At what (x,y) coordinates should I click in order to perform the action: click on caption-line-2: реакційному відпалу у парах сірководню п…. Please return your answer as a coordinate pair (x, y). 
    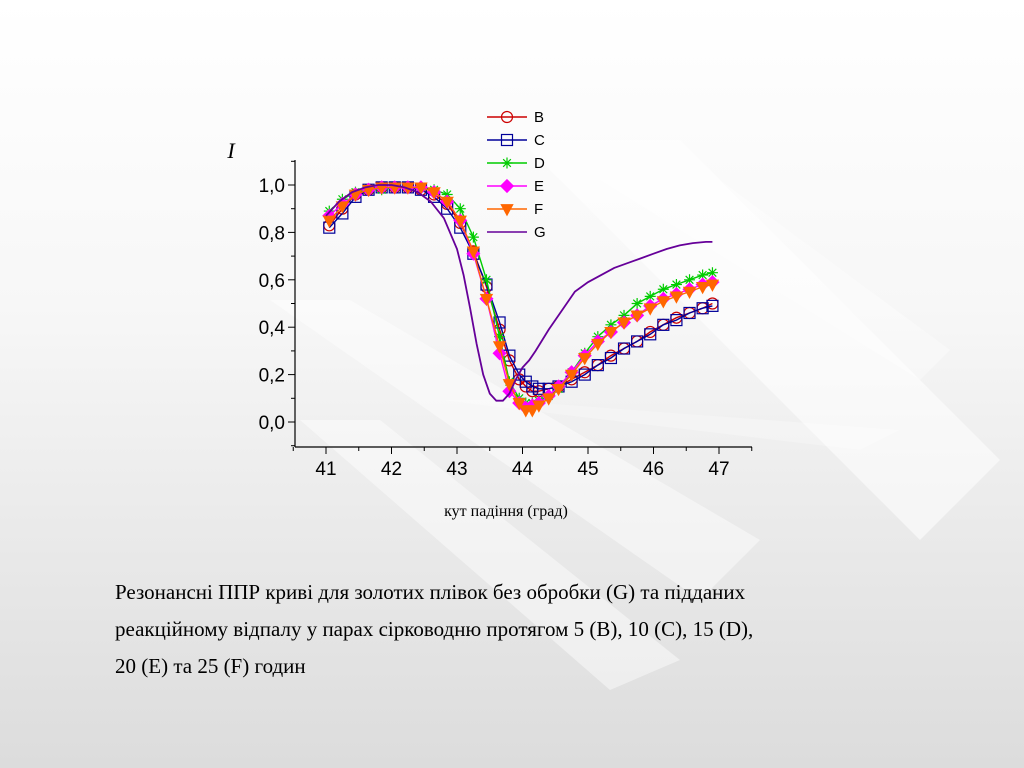
    Looking at the image, I should click on (434, 629).